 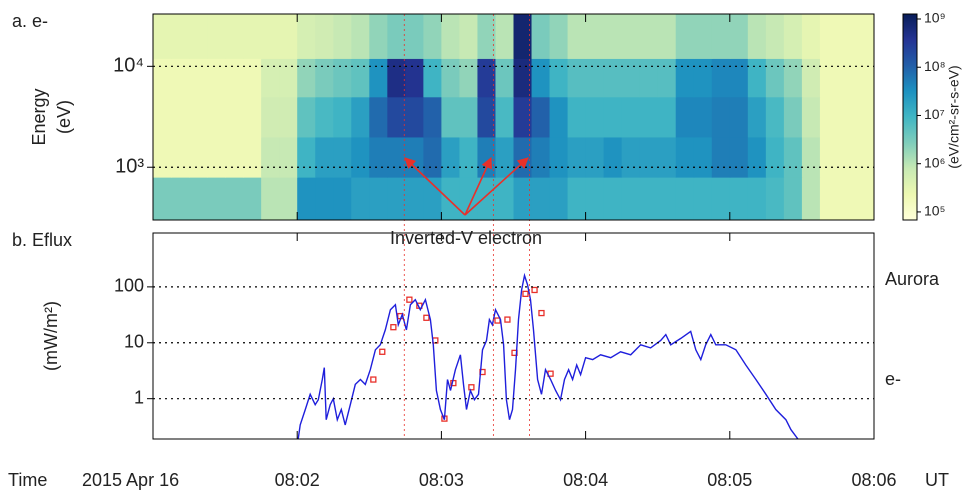 What do you see at coordinates (297, 480) in the screenshot?
I see `x-tick-label: 08:02` at bounding box center [297, 480].